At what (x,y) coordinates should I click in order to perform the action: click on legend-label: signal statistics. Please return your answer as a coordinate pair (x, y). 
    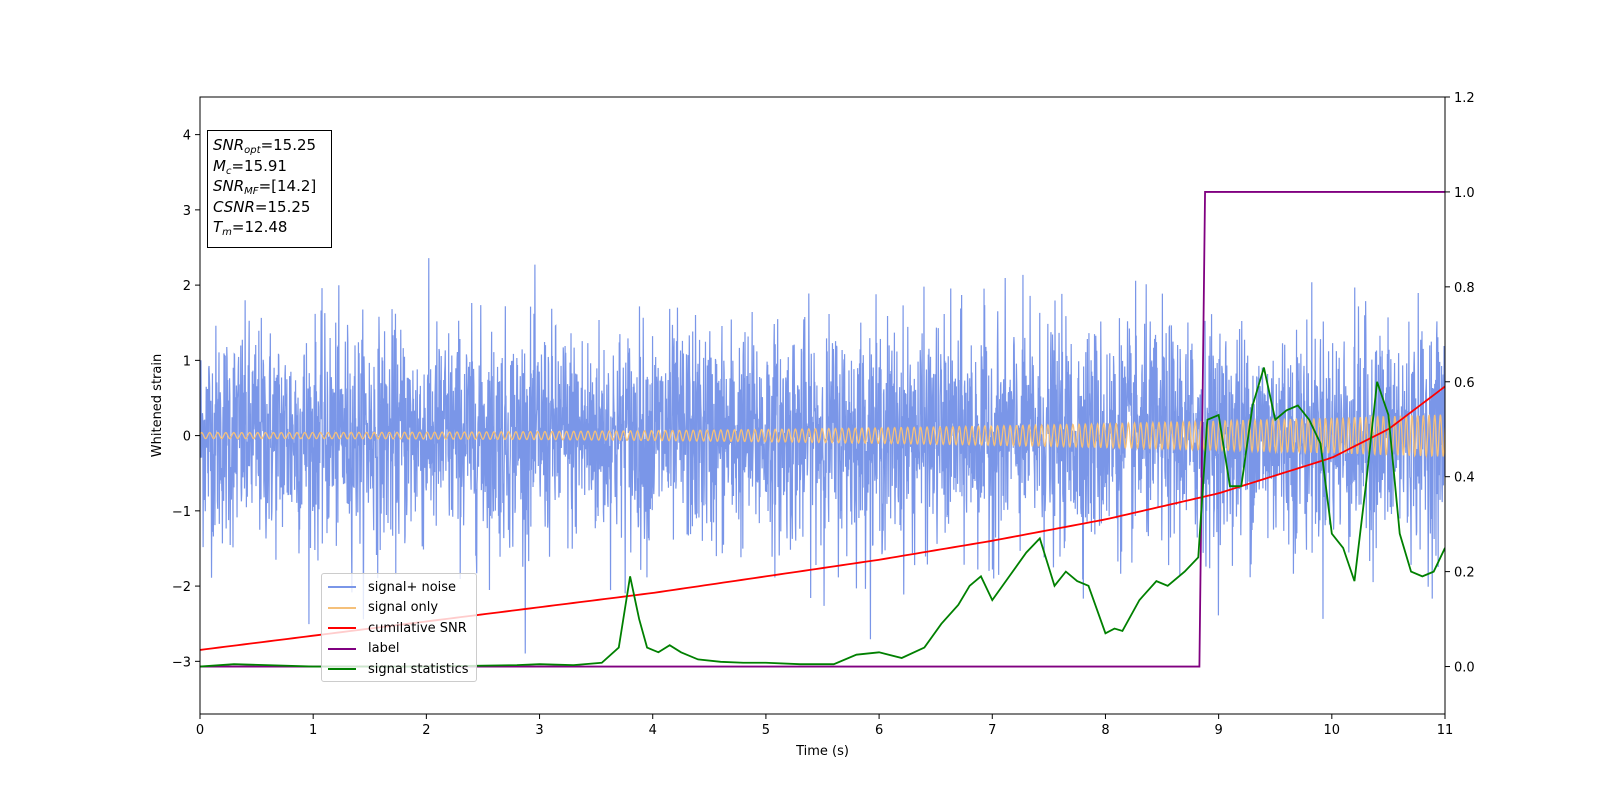
    Looking at the image, I should click on (418, 669).